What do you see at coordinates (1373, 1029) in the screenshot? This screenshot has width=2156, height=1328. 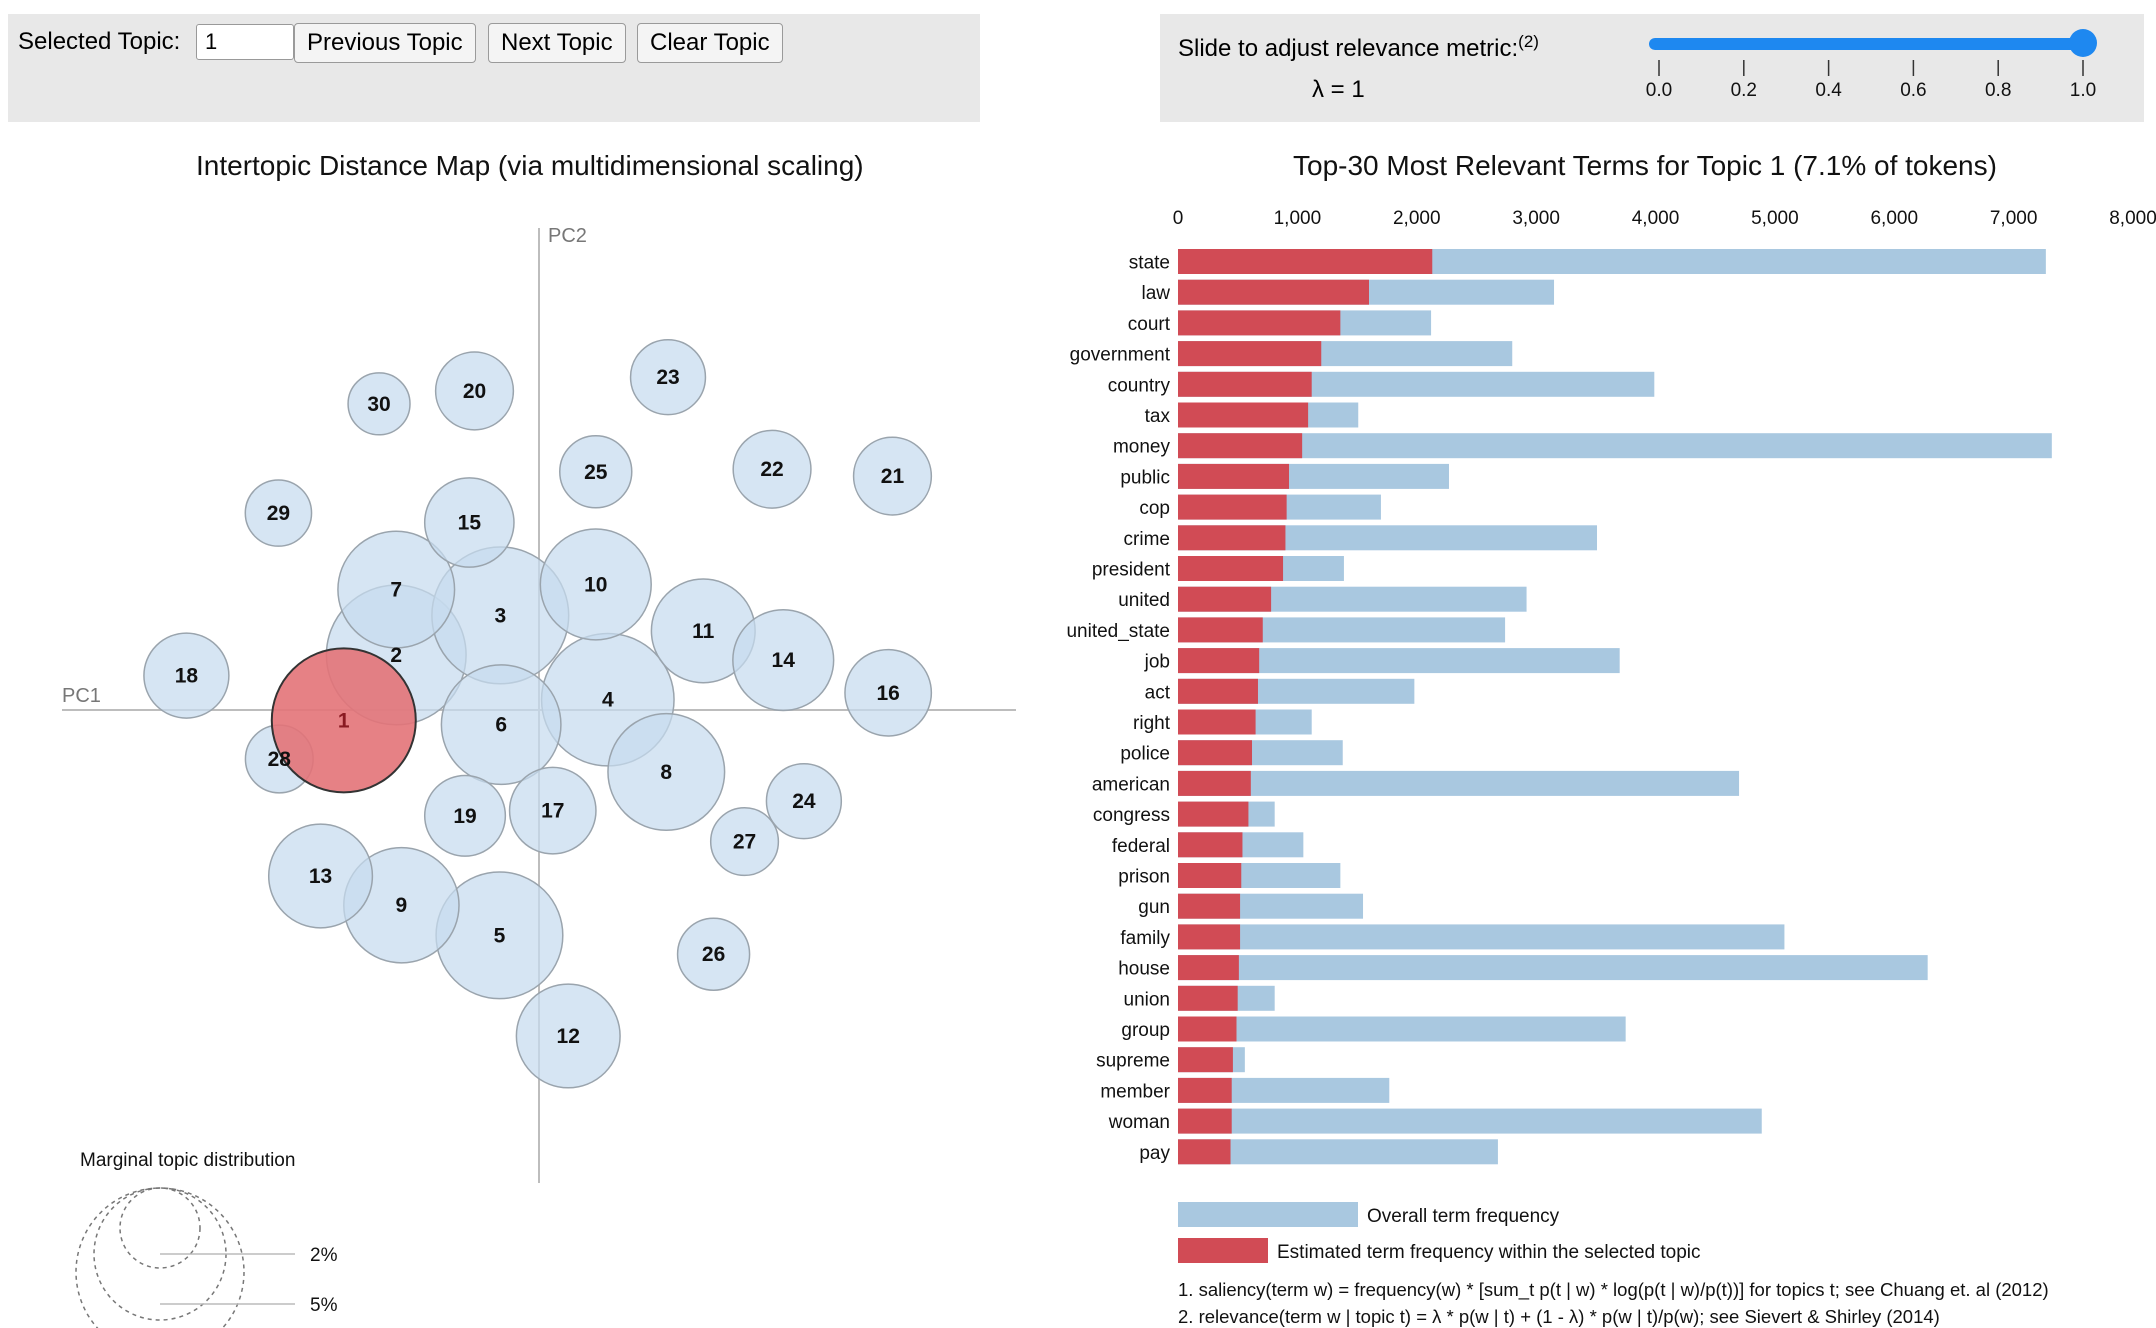 I see `term-bar-row: group` at bounding box center [1373, 1029].